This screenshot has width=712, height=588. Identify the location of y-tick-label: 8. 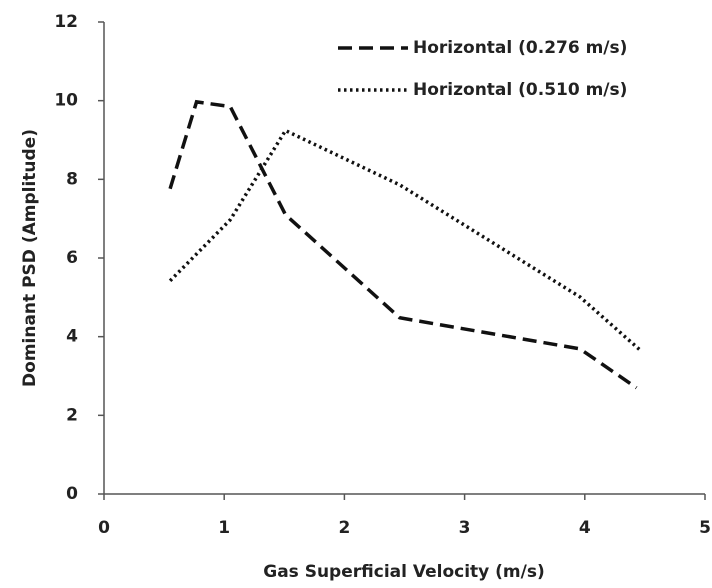
(72, 179).